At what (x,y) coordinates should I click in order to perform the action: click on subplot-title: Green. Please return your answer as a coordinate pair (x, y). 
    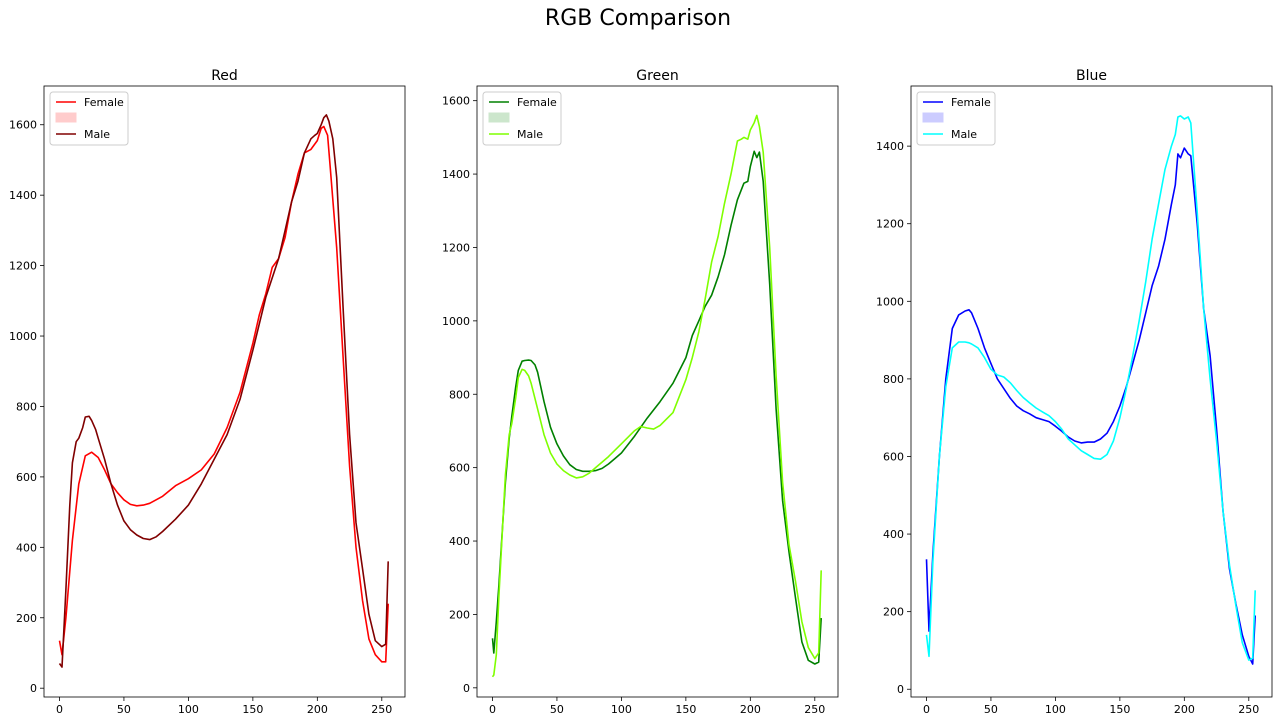
    Looking at the image, I should click on (657, 76).